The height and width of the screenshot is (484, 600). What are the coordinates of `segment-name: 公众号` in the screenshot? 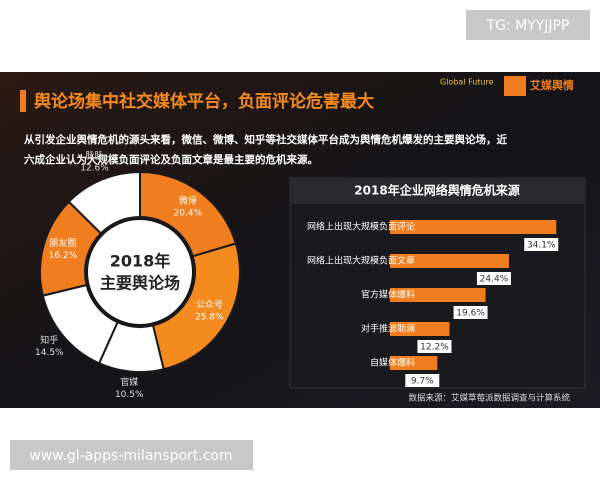 It's located at (209, 304).